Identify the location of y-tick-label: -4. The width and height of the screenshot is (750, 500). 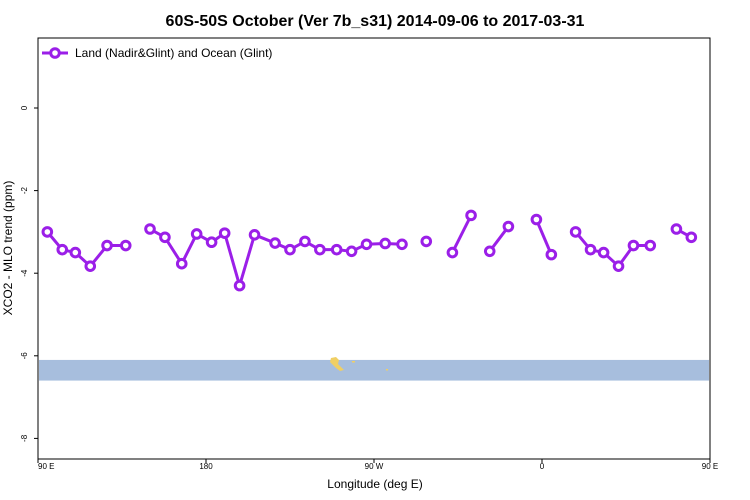
(24, 273).